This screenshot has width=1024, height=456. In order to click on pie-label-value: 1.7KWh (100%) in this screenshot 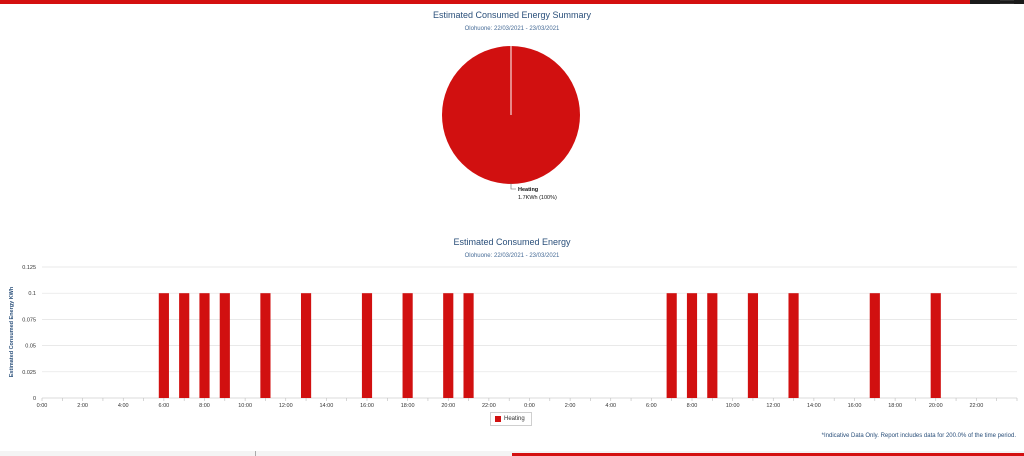, I will do `click(537, 198)`.